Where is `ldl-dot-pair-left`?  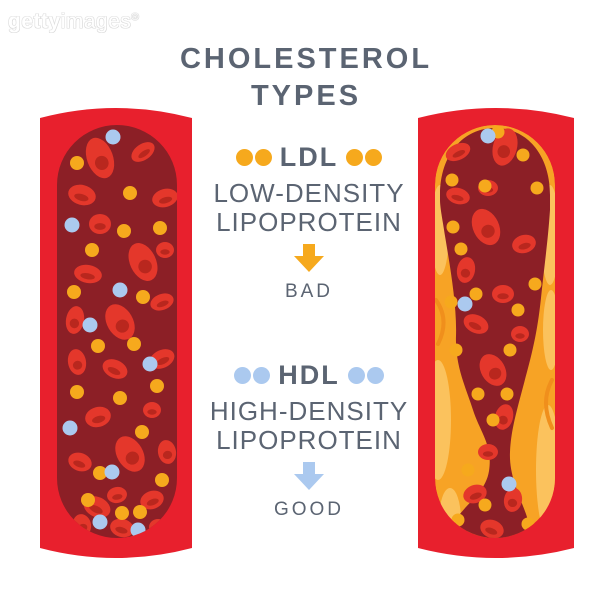
ldl-dot-pair-left is located at coordinates (253, 157).